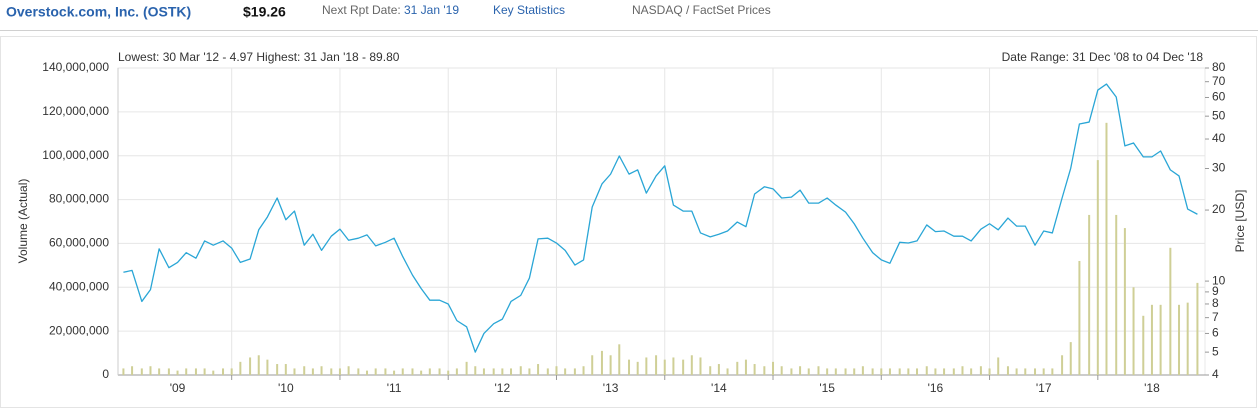 This screenshot has height=409, width=1258. I want to click on y2-axis-title: Price [USD], so click(1240, 221).